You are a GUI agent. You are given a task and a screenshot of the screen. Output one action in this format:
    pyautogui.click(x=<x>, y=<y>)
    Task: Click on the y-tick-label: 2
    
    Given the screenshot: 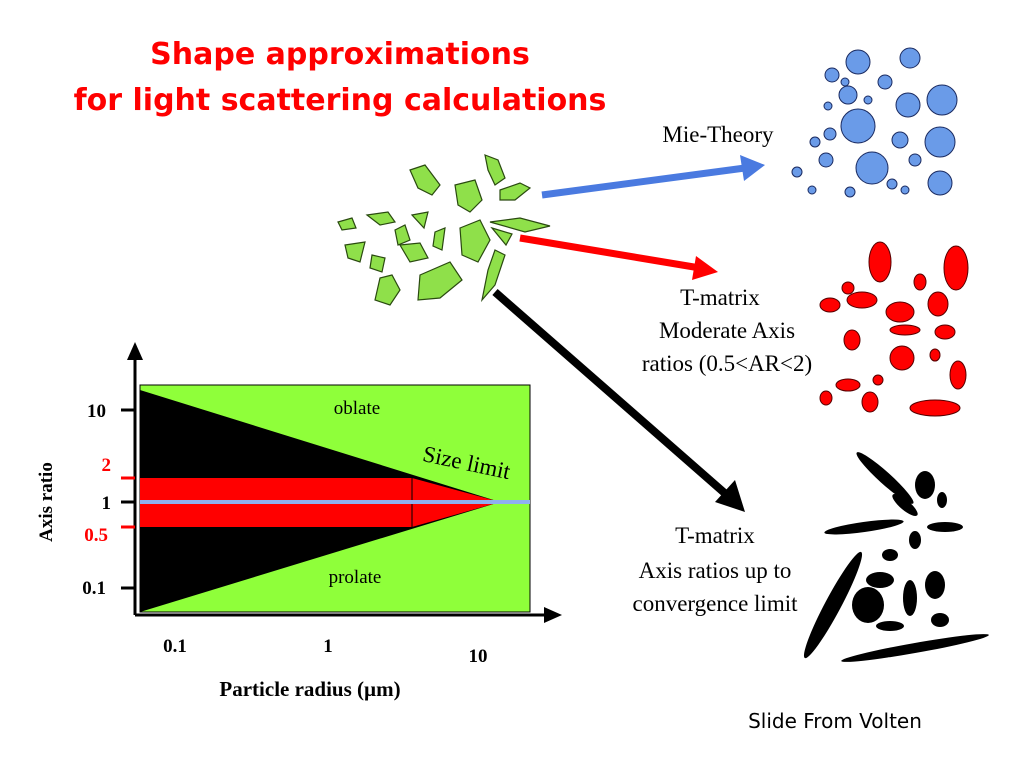 What is the action you would take?
    pyautogui.click(x=107, y=465)
    